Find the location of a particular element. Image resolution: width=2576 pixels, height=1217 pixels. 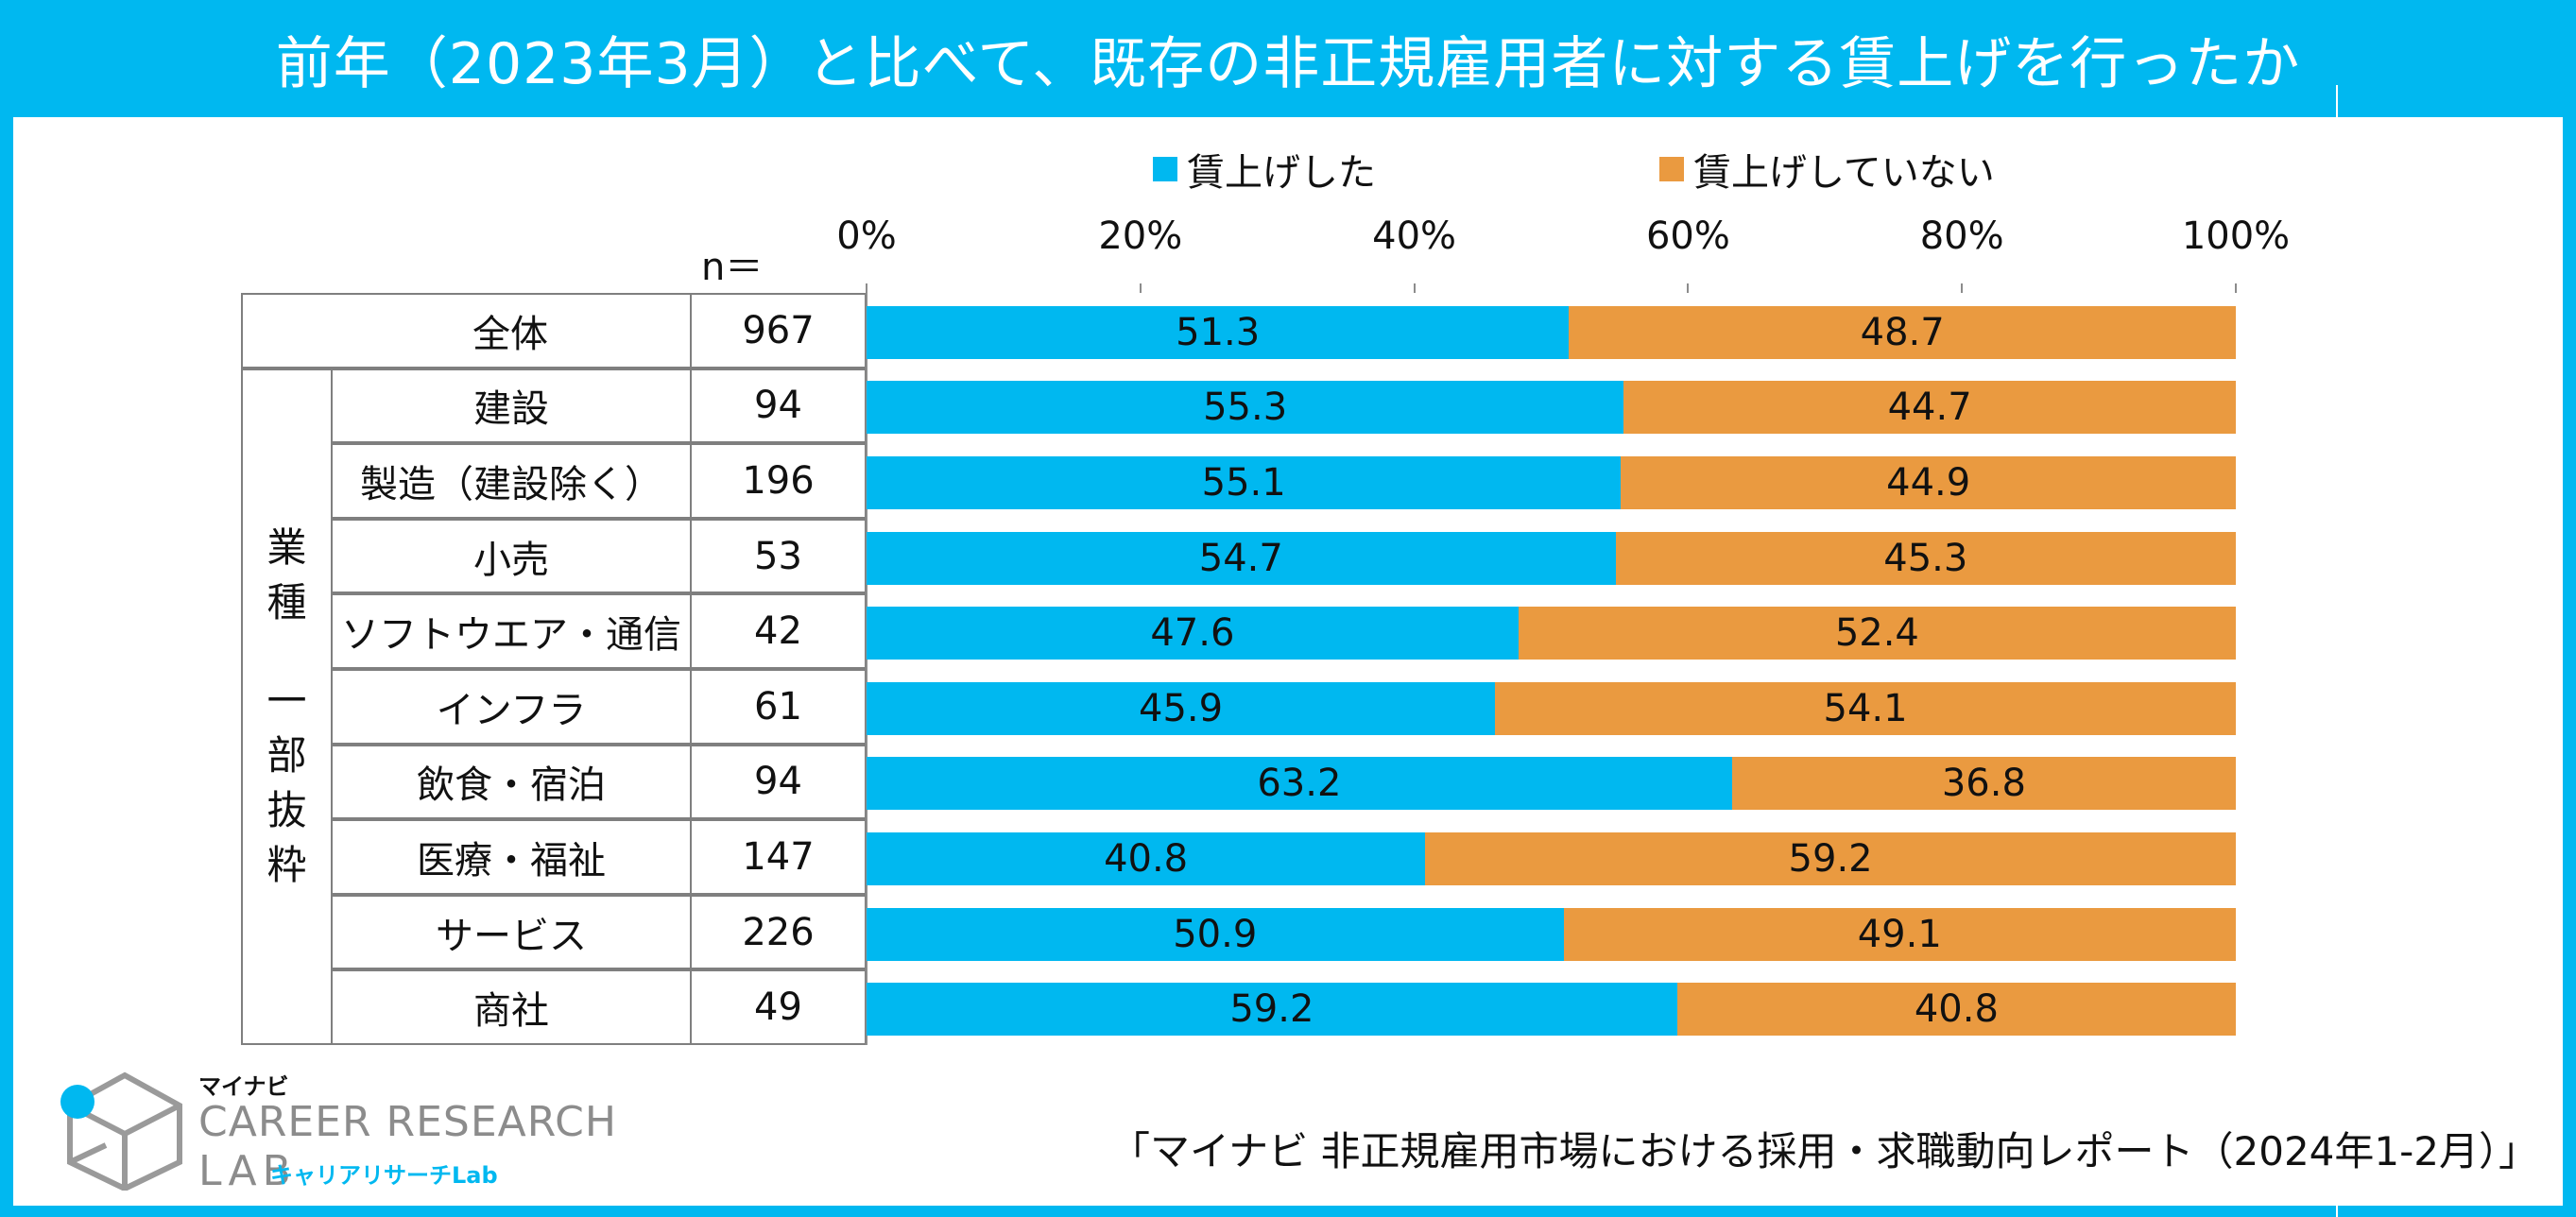

bar-row: 50.9 49.1 is located at coordinates (1551, 934).